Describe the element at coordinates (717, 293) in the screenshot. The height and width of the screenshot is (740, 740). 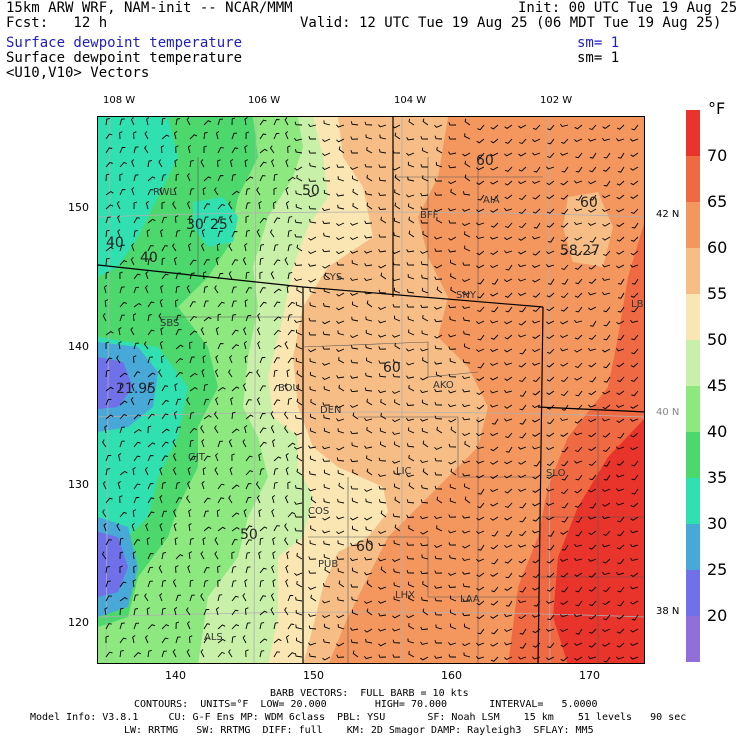
I see `legend-value: 55` at that location.